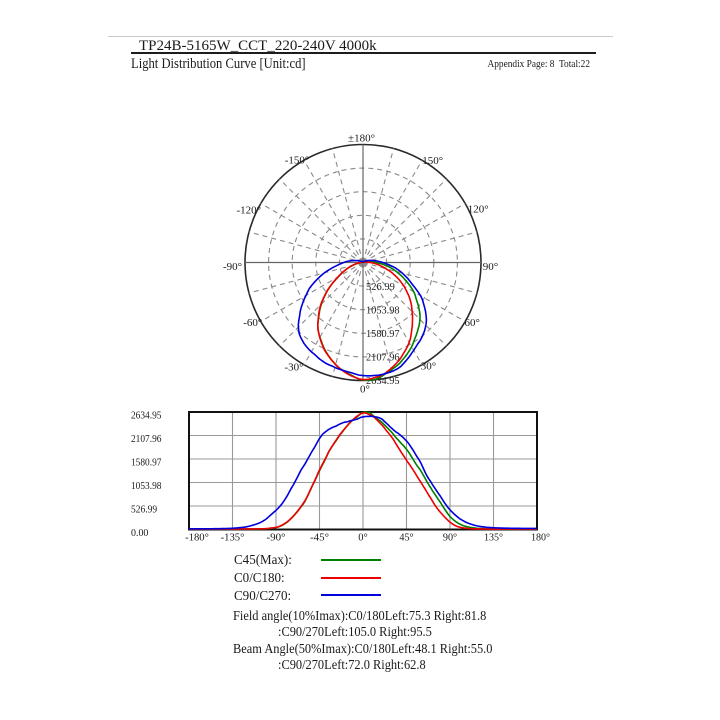  Describe the element at coordinates (361, 139) in the screenshot. I see `polar-angle-label: ±180°` at that location.